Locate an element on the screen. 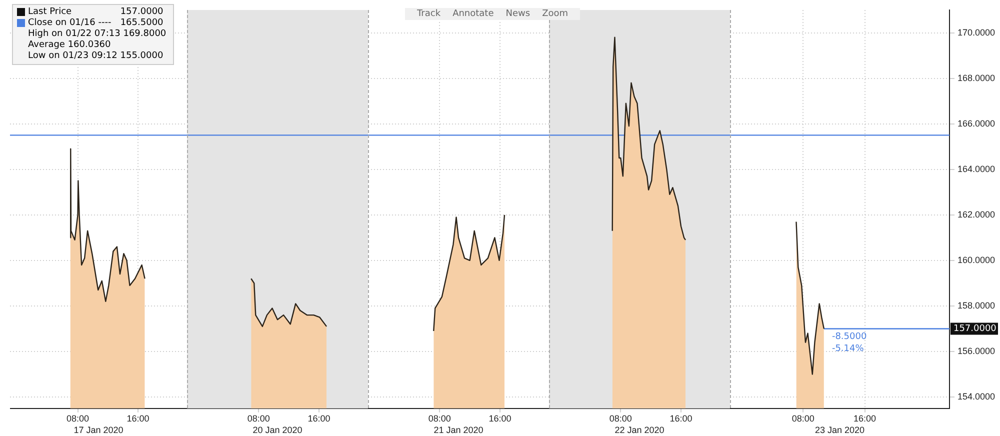  y-tick-label: 154.0000 is located at coordinates (976, 397).